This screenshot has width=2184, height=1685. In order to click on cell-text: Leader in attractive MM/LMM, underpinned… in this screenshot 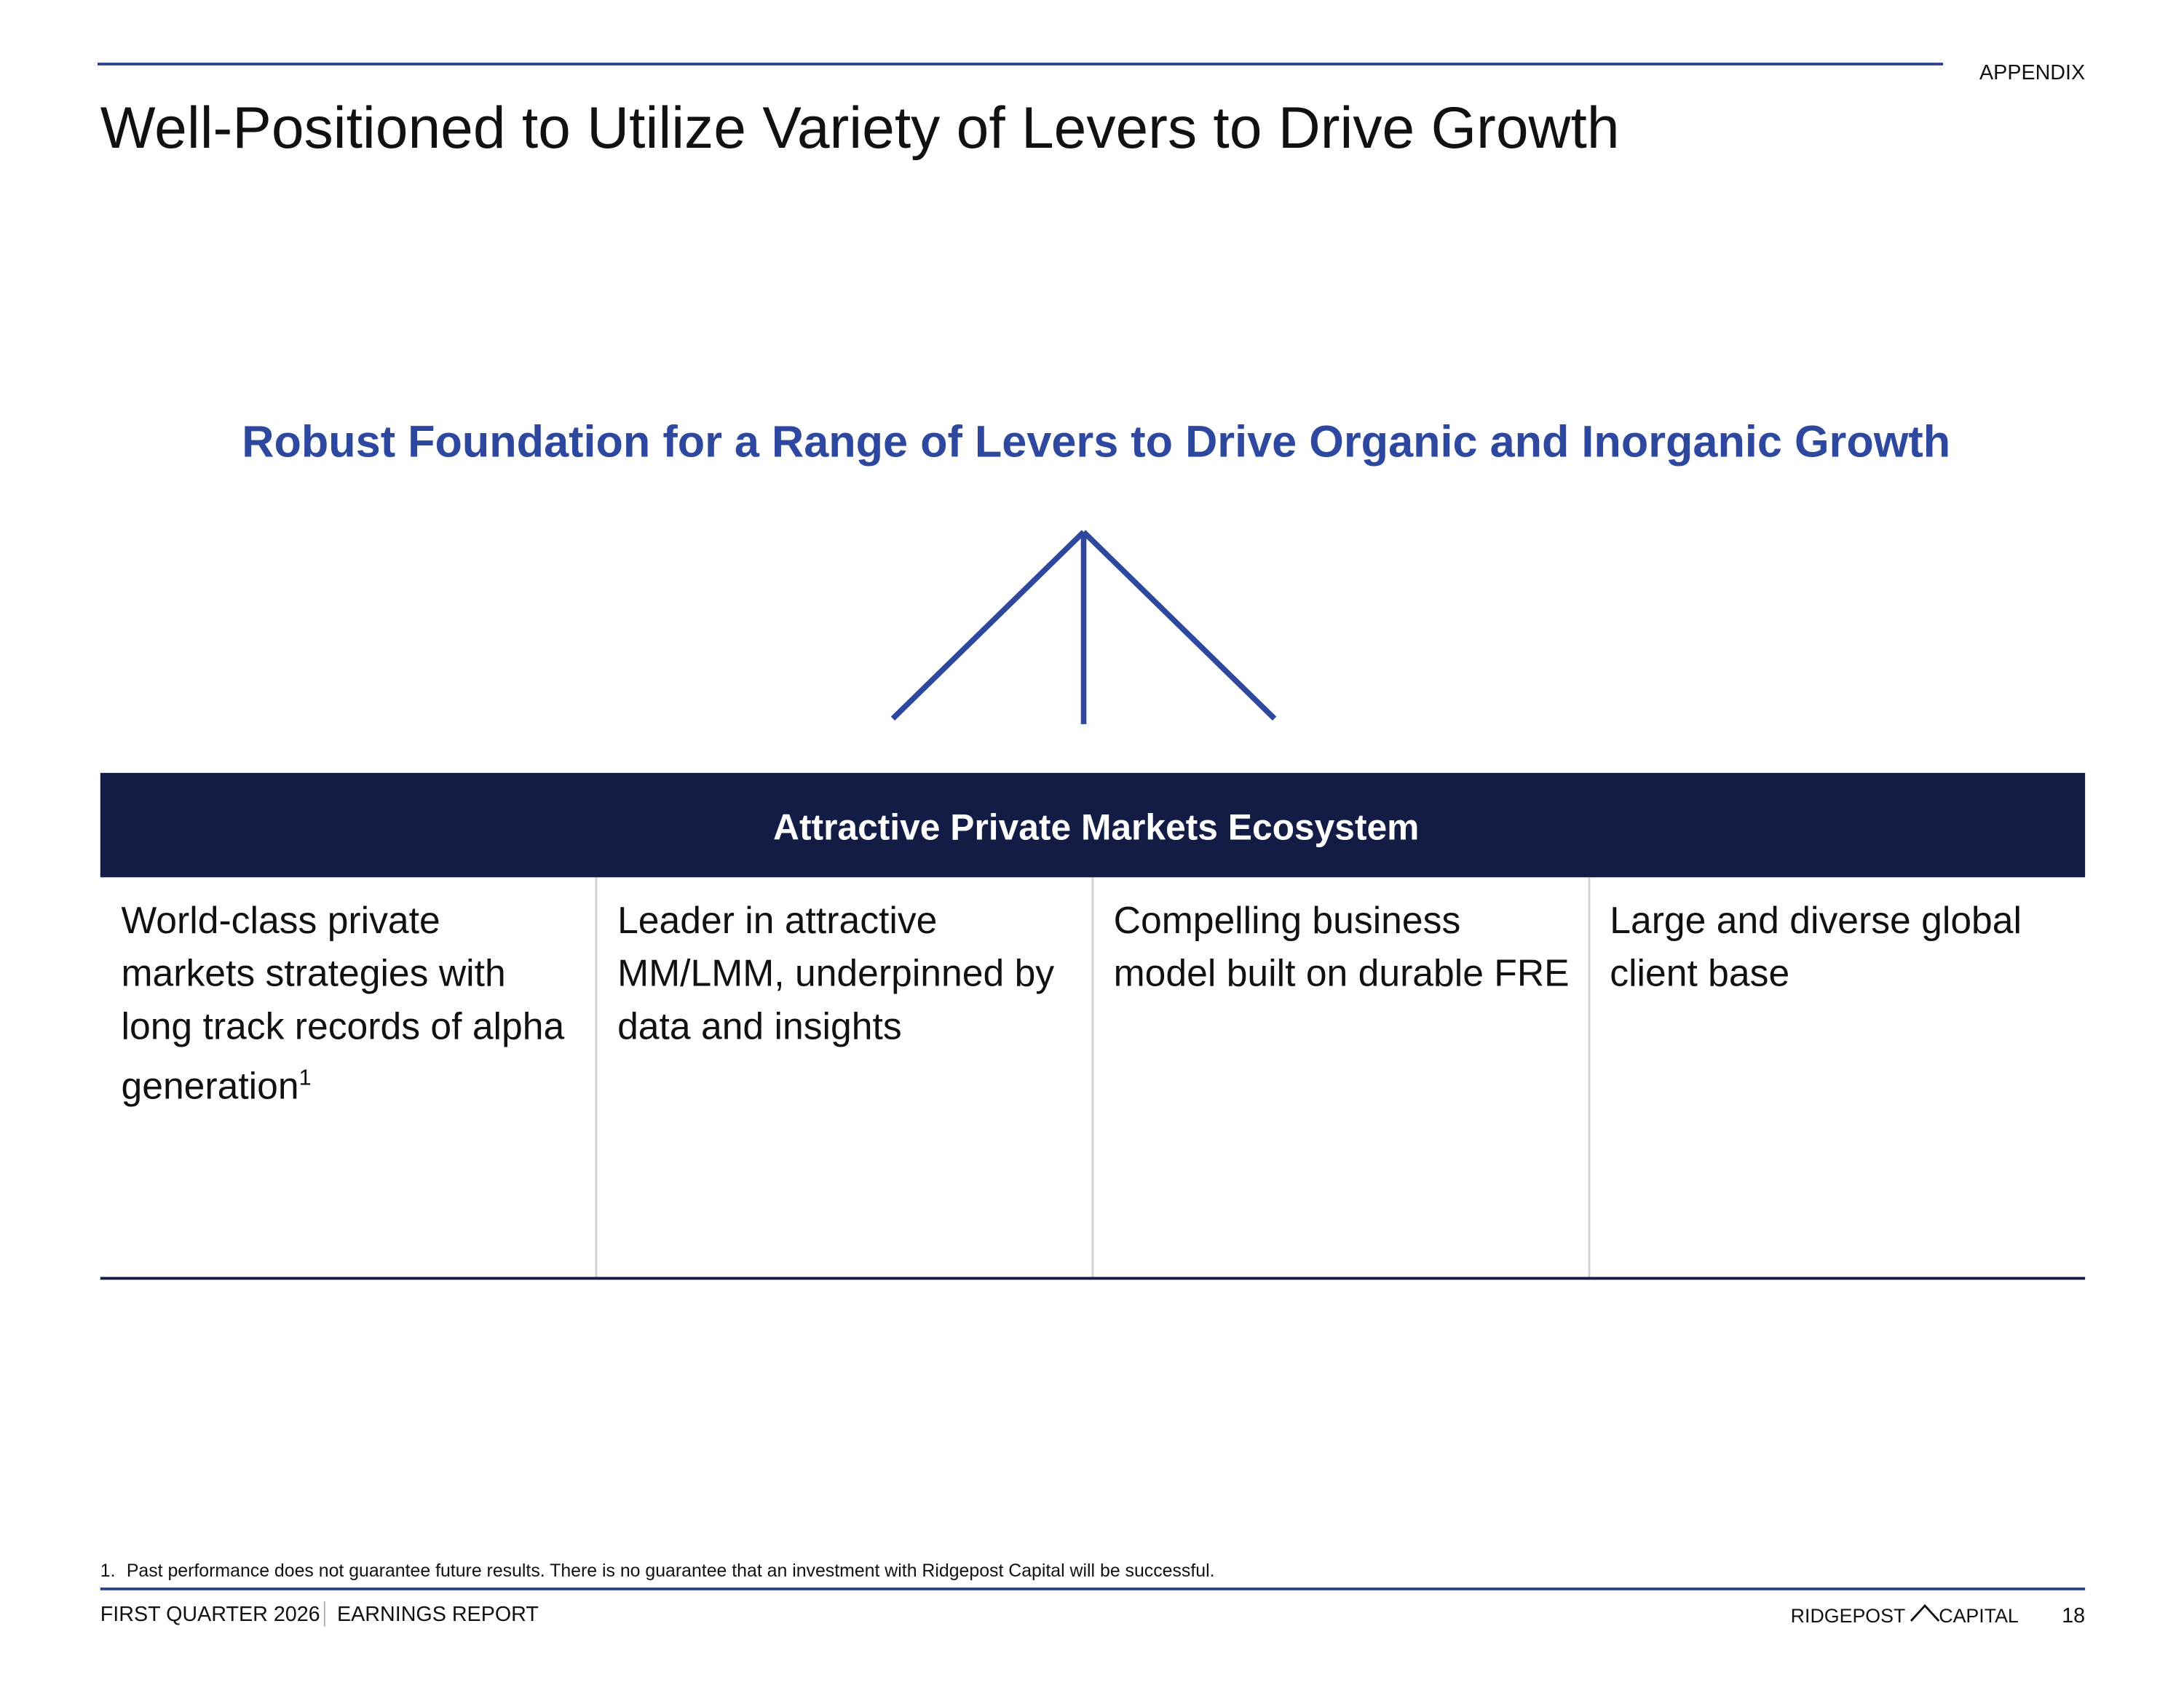, I will do `click(836, 973)`.